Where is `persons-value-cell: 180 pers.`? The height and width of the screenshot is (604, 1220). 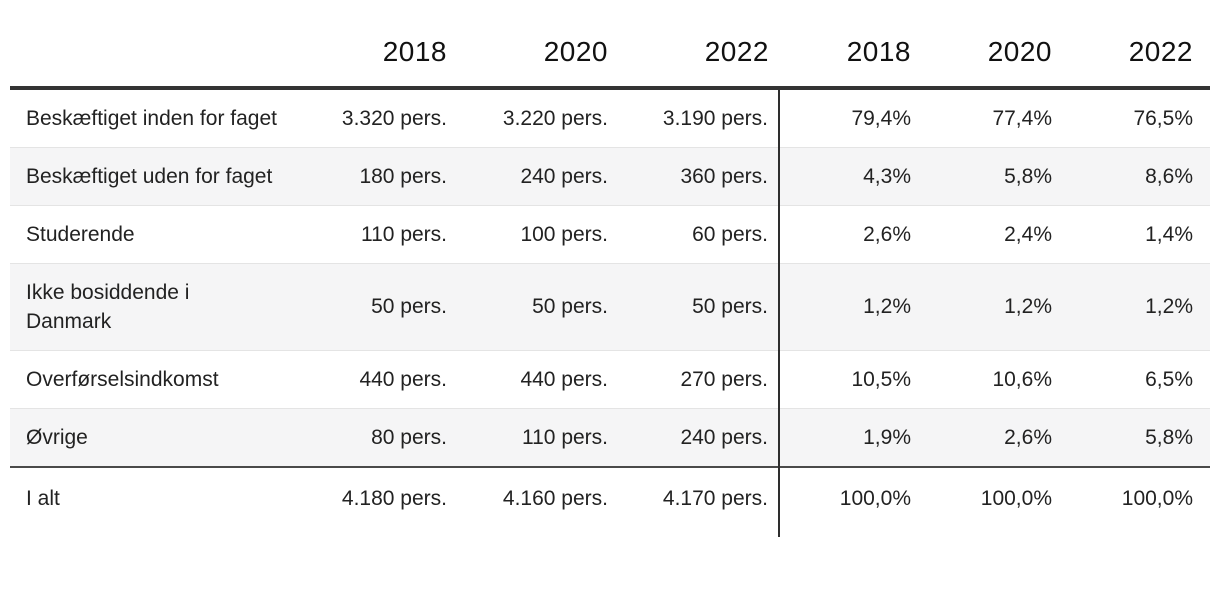
persons-value-cell: 180 pers. is located at coordinates (383, 176).